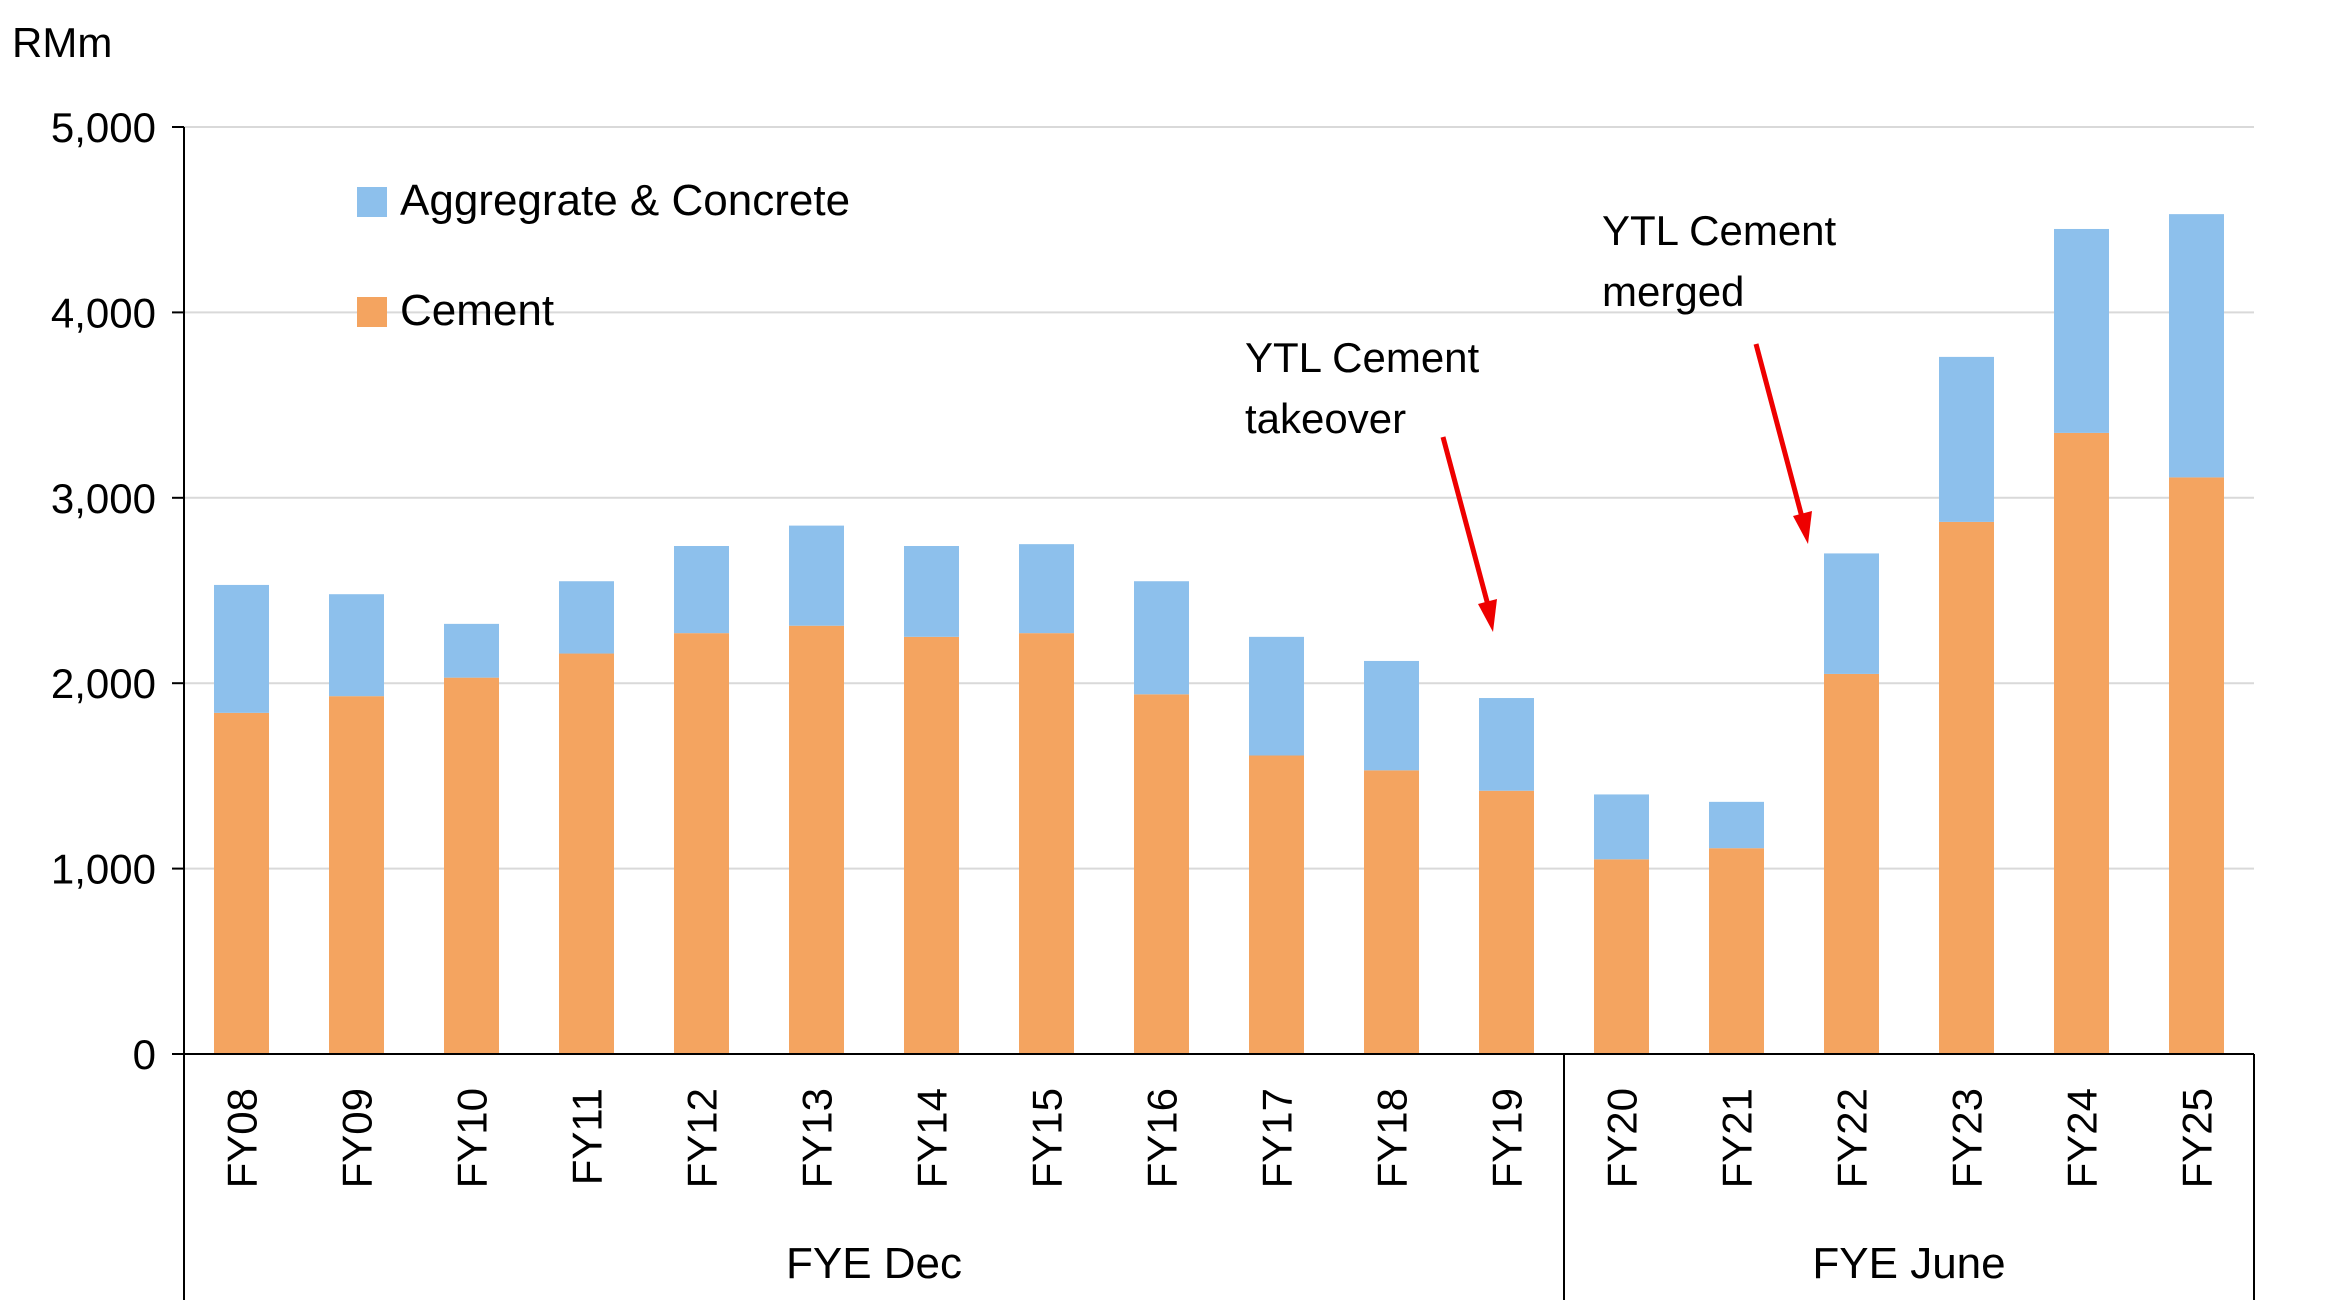 The height and width of the screenshot is (1300, 2339). I want to click on legend-swatch-aggregate, so click(372, 202).